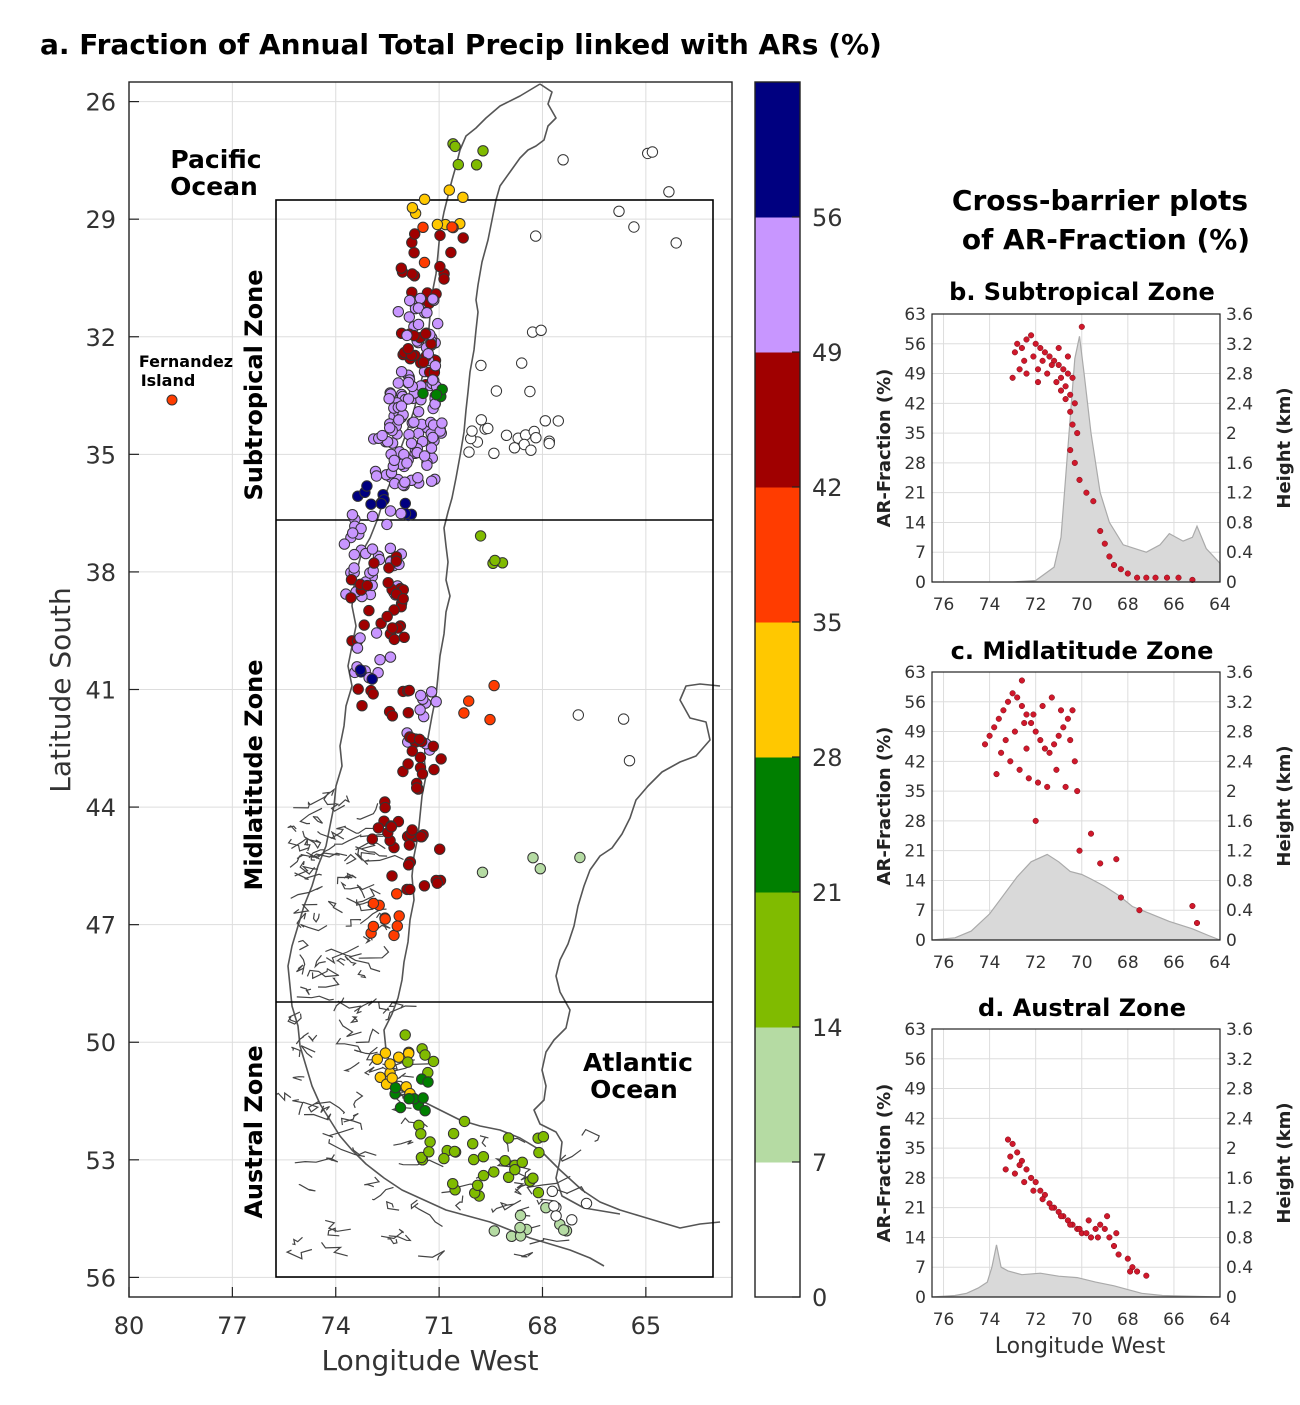  I want to click on map-ytick-label: 50, so click(100, 1043).